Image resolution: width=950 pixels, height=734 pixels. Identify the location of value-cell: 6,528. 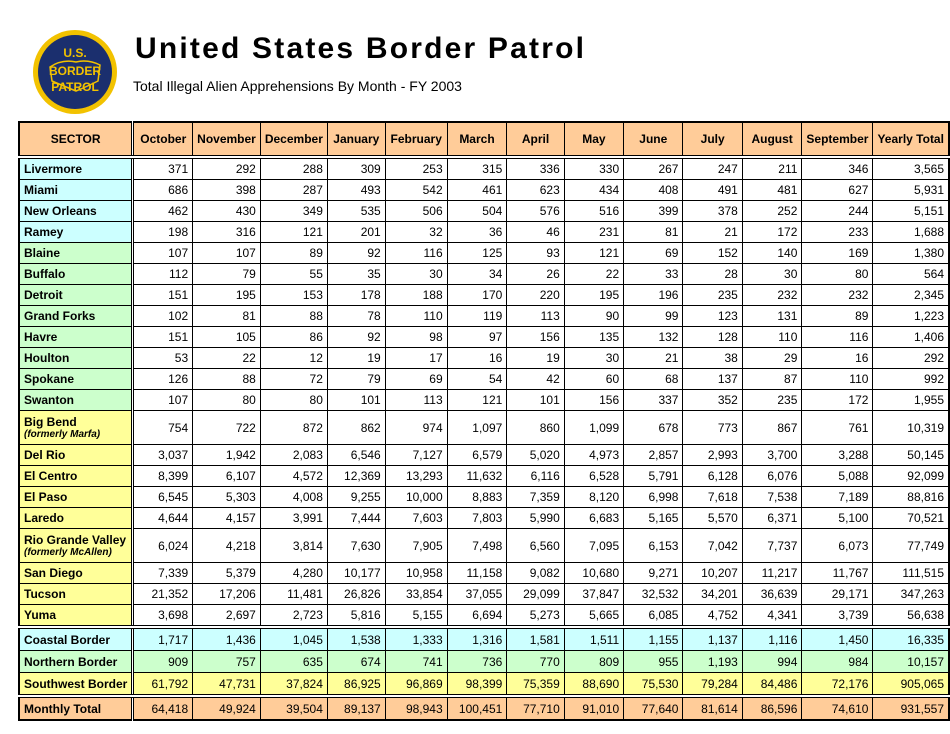
(594, 476).